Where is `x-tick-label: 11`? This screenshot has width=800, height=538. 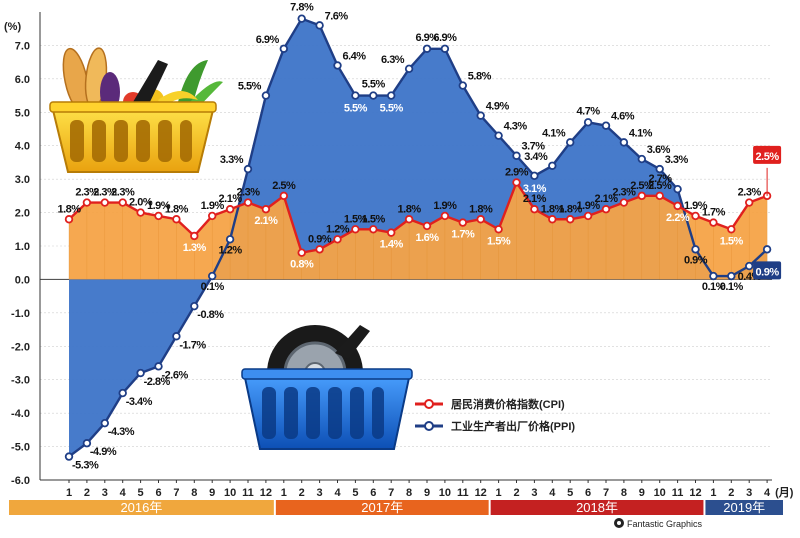 x-tick-label: 11 is located at coordinates (463, 493).